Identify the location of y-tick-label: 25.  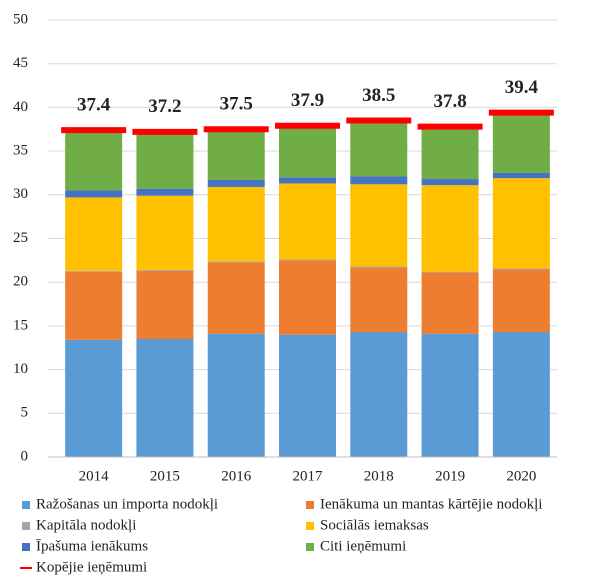
(20, 238).